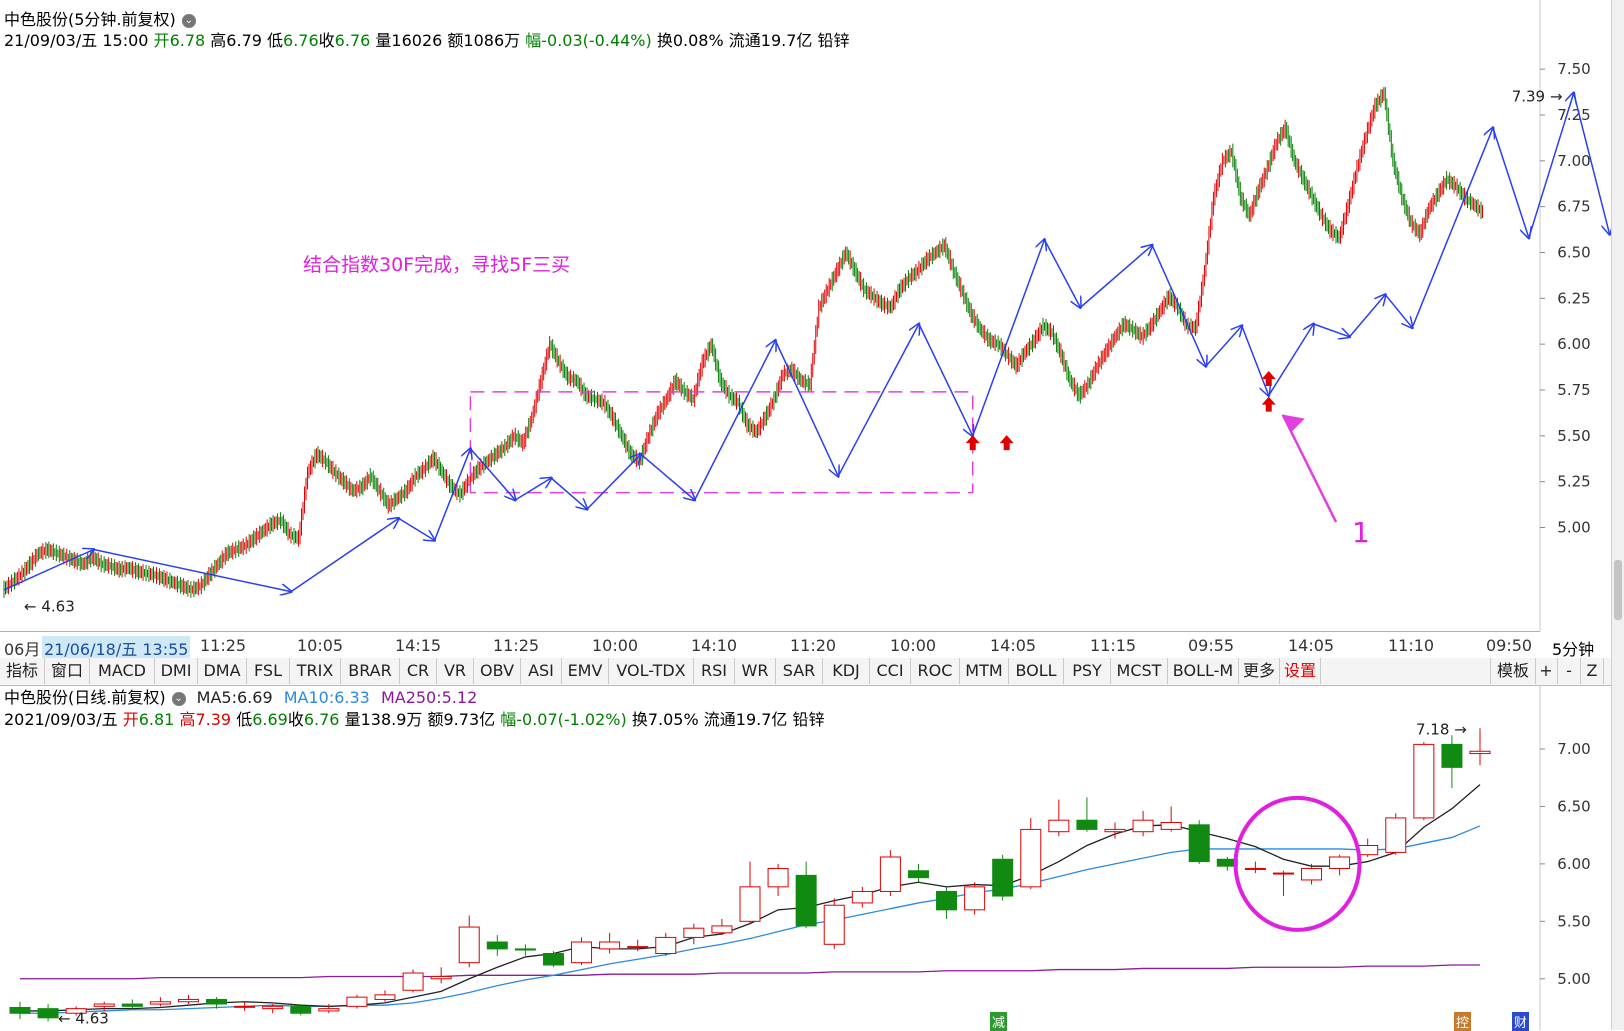 This screenshot has width=1624, height=1031. Describe the element at coordinates (935, 671) in the screenshot. I see `tab-roc: ROC` at that location.